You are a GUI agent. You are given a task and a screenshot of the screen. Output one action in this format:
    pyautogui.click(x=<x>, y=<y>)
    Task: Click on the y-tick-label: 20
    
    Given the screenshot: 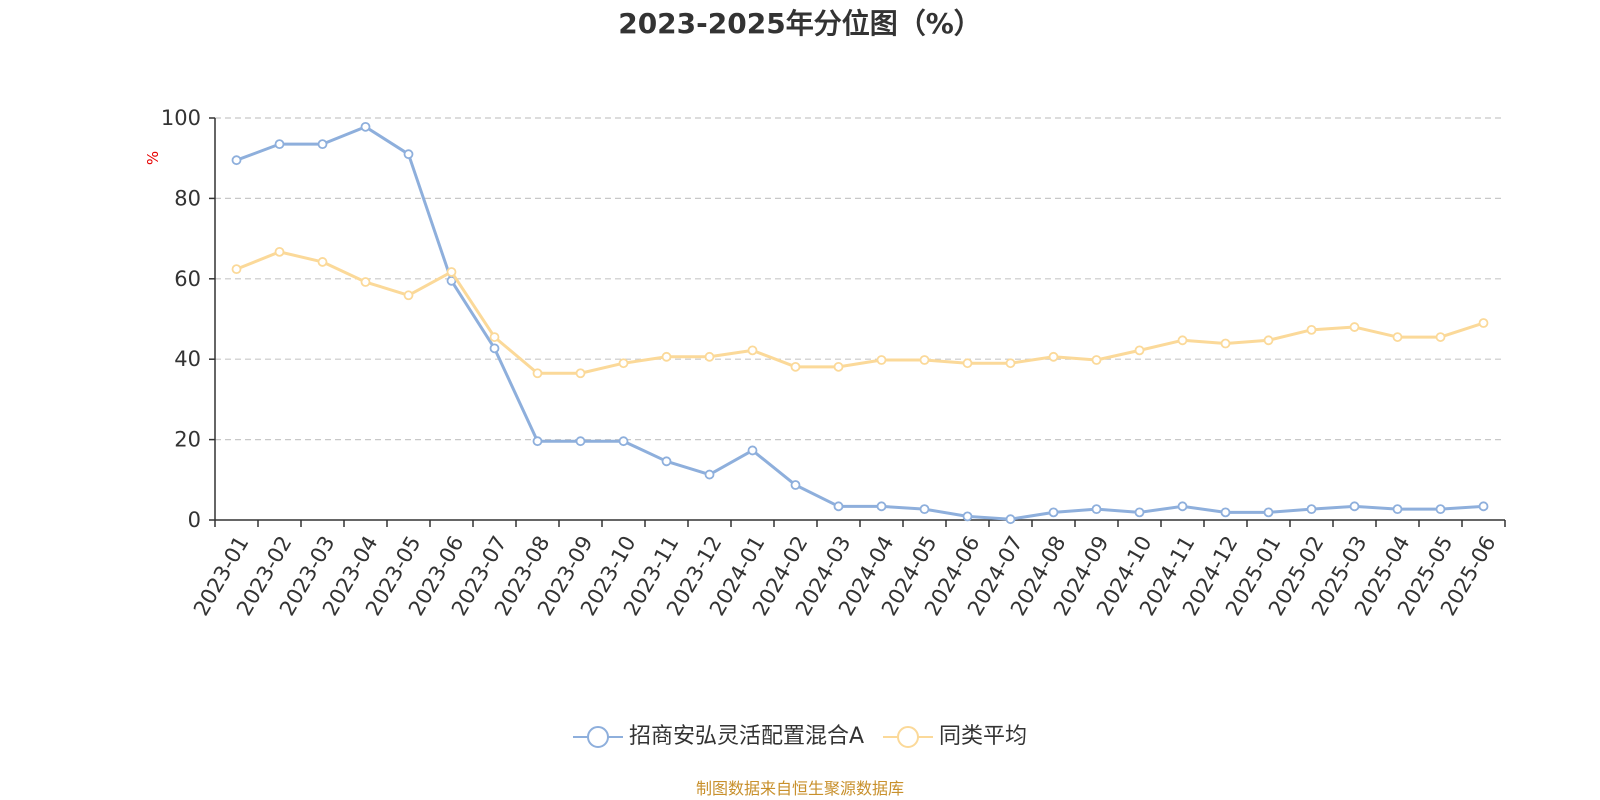 What is the action you would take?
    pyautogui.click(x=187, y=440)
    